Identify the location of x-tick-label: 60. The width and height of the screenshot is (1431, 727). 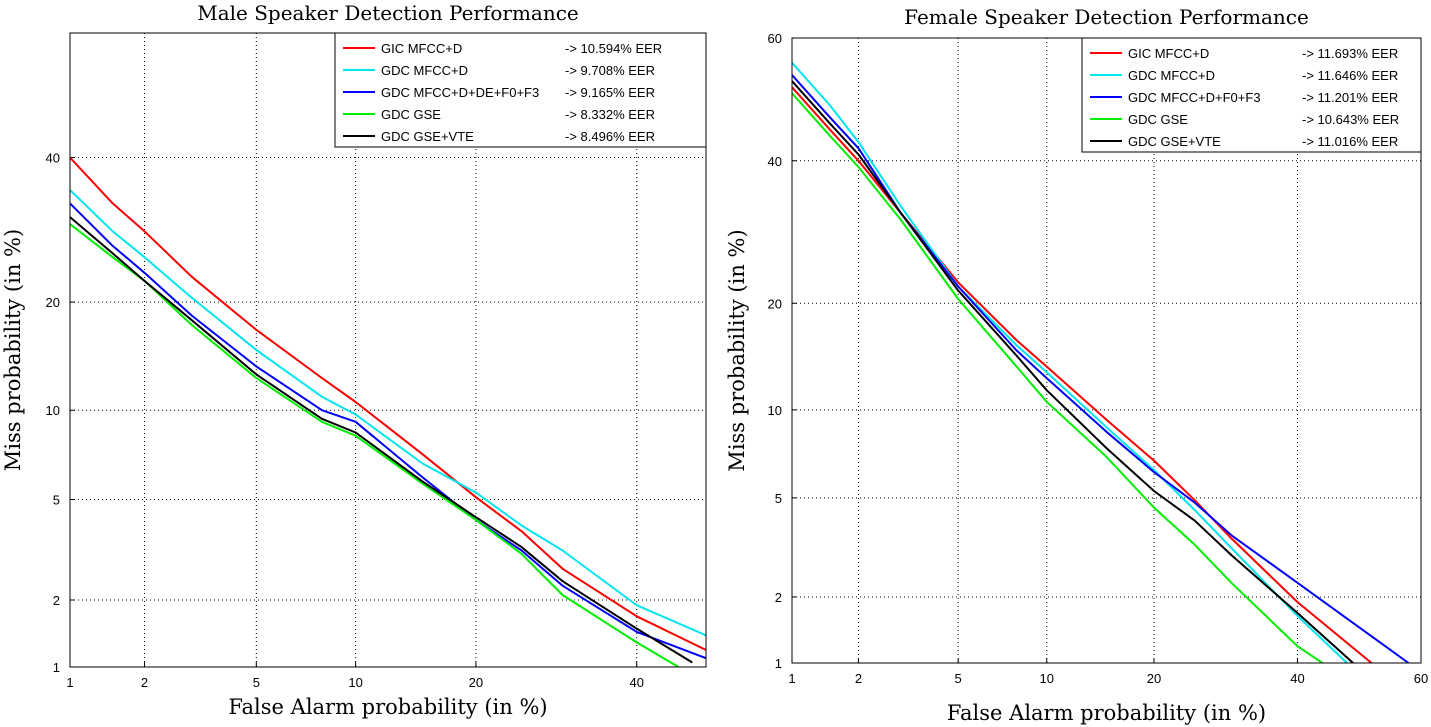
(1421, 678).